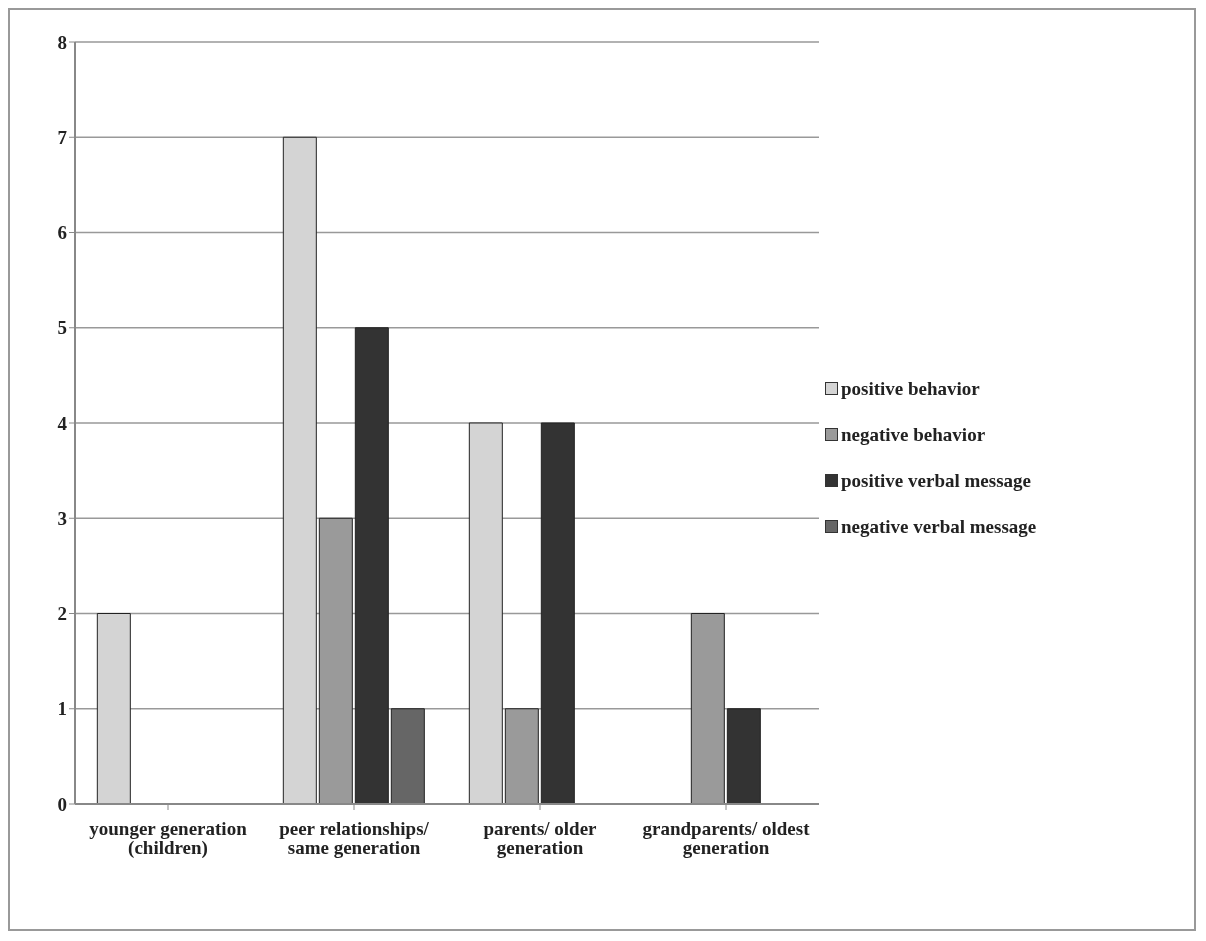 This screenshot has height=941, width=1206. I want to click on y-tick-label: 3, so click(62, 518).